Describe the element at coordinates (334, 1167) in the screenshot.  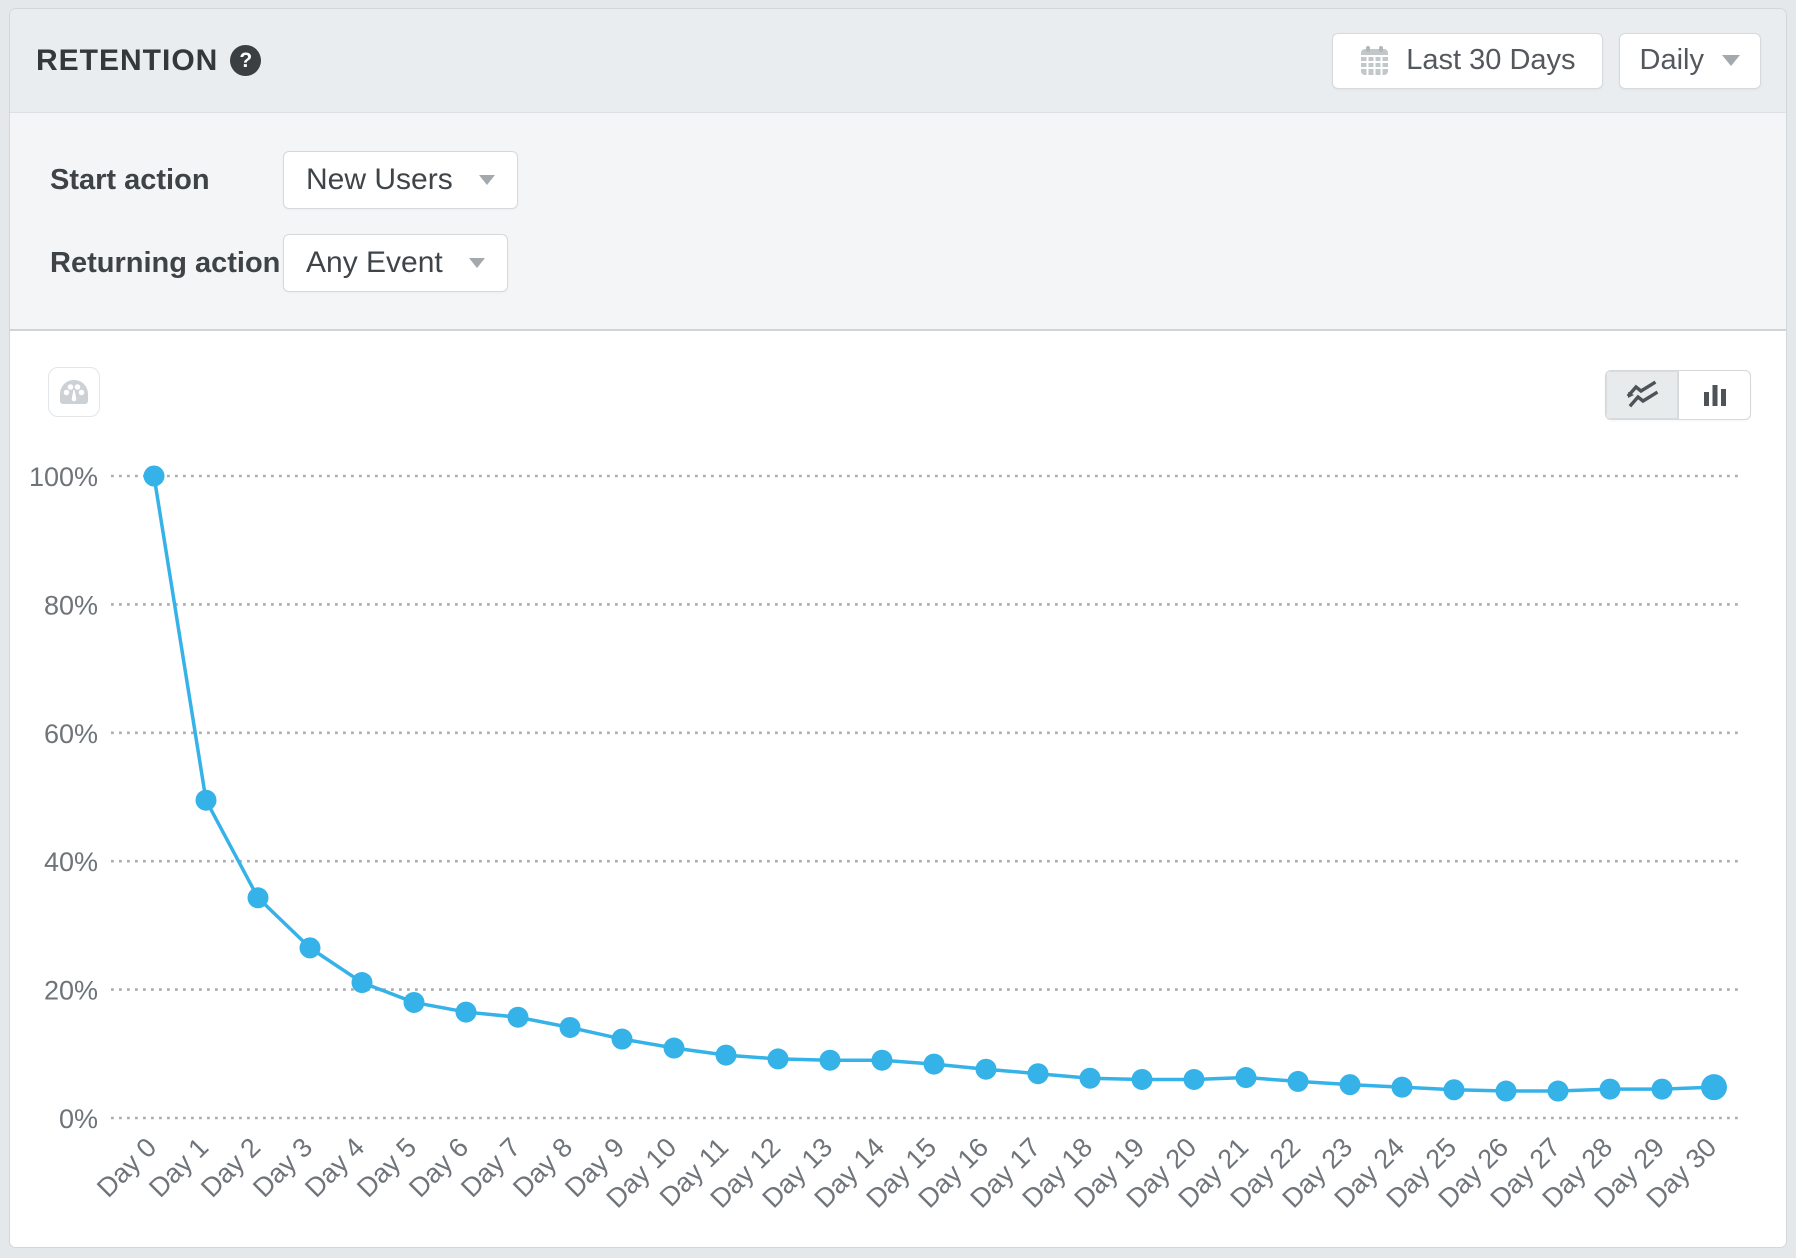
I see `x-tick-label: Day 4` at that location.